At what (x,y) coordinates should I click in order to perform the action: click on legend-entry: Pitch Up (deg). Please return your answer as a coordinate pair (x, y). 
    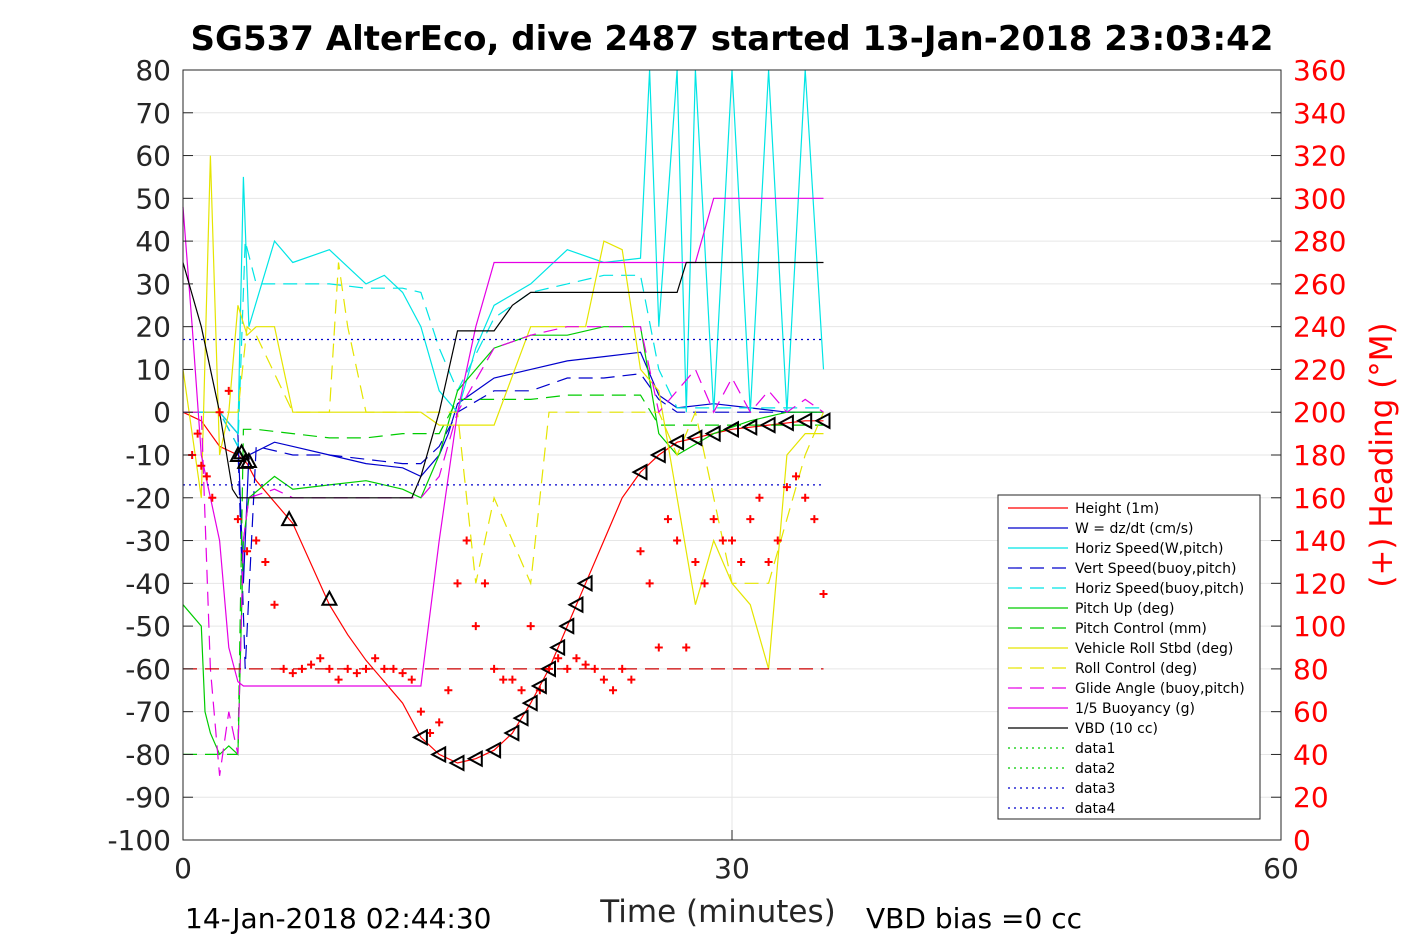
    Looking at the image, I should click on (1124, 609).